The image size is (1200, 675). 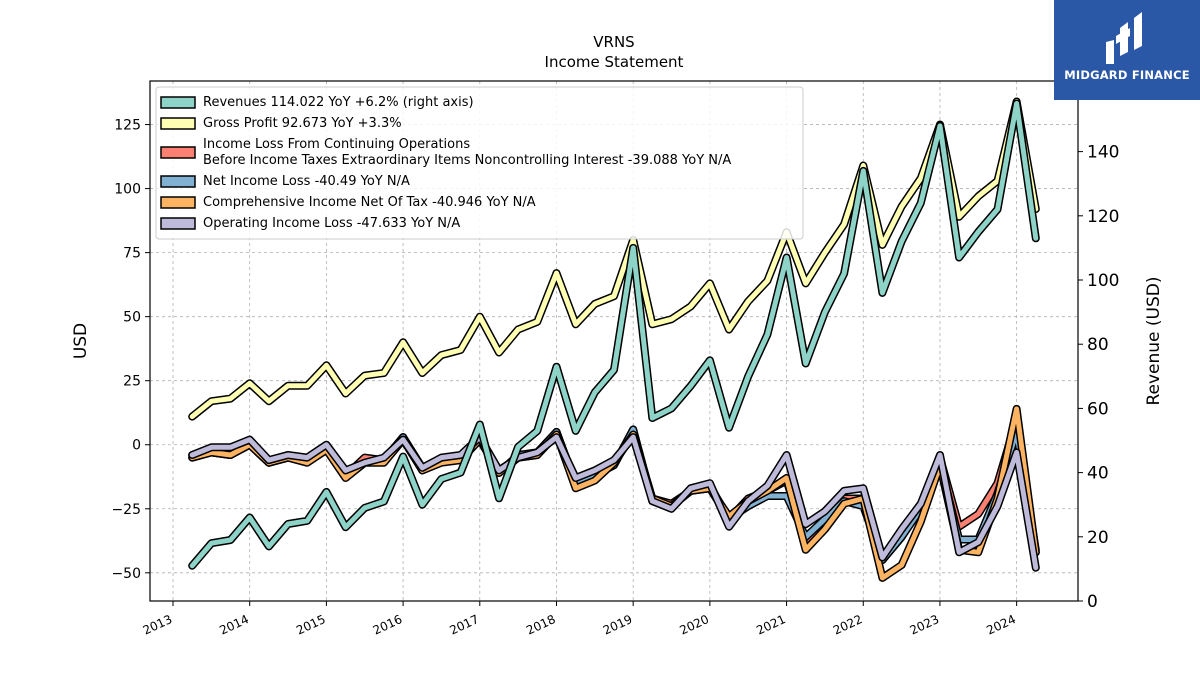 I want to click on legend-box, so click(x=479, y=163).